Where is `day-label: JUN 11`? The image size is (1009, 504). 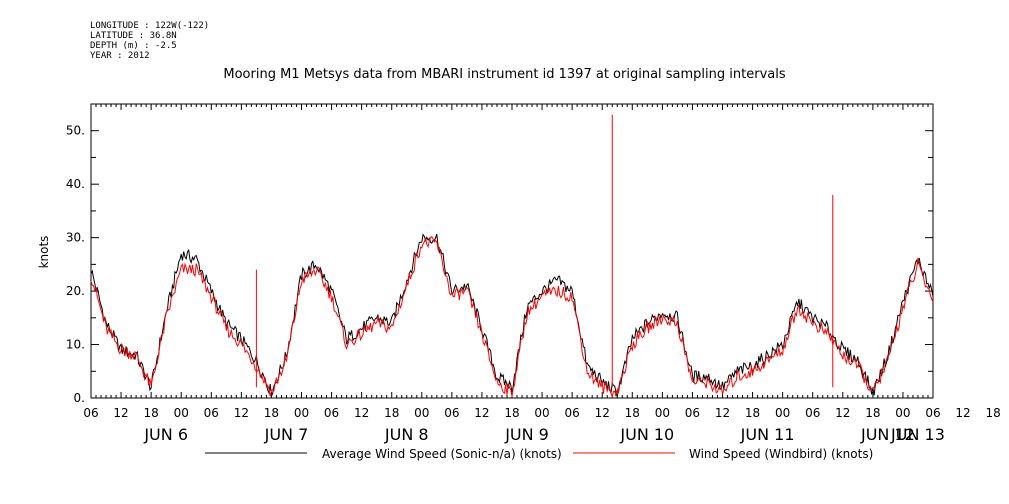
day-label: JUN 11 is located at coordinates (767, 434).